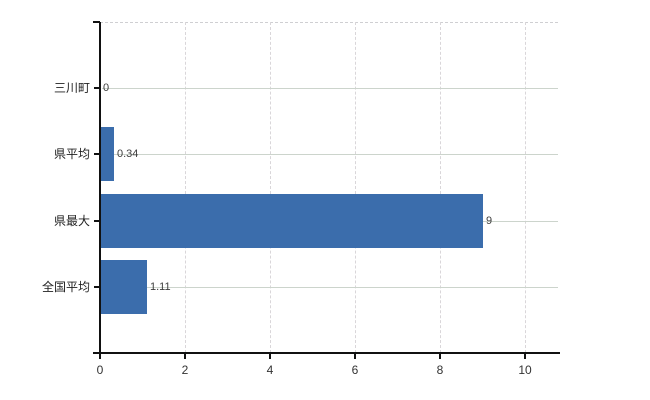 The height and width of the screenshot is (400, 650). What do you see at coordinates (489, 221) in the screenshot?
I see `value-label: 9` at bounding box center [489, 221].